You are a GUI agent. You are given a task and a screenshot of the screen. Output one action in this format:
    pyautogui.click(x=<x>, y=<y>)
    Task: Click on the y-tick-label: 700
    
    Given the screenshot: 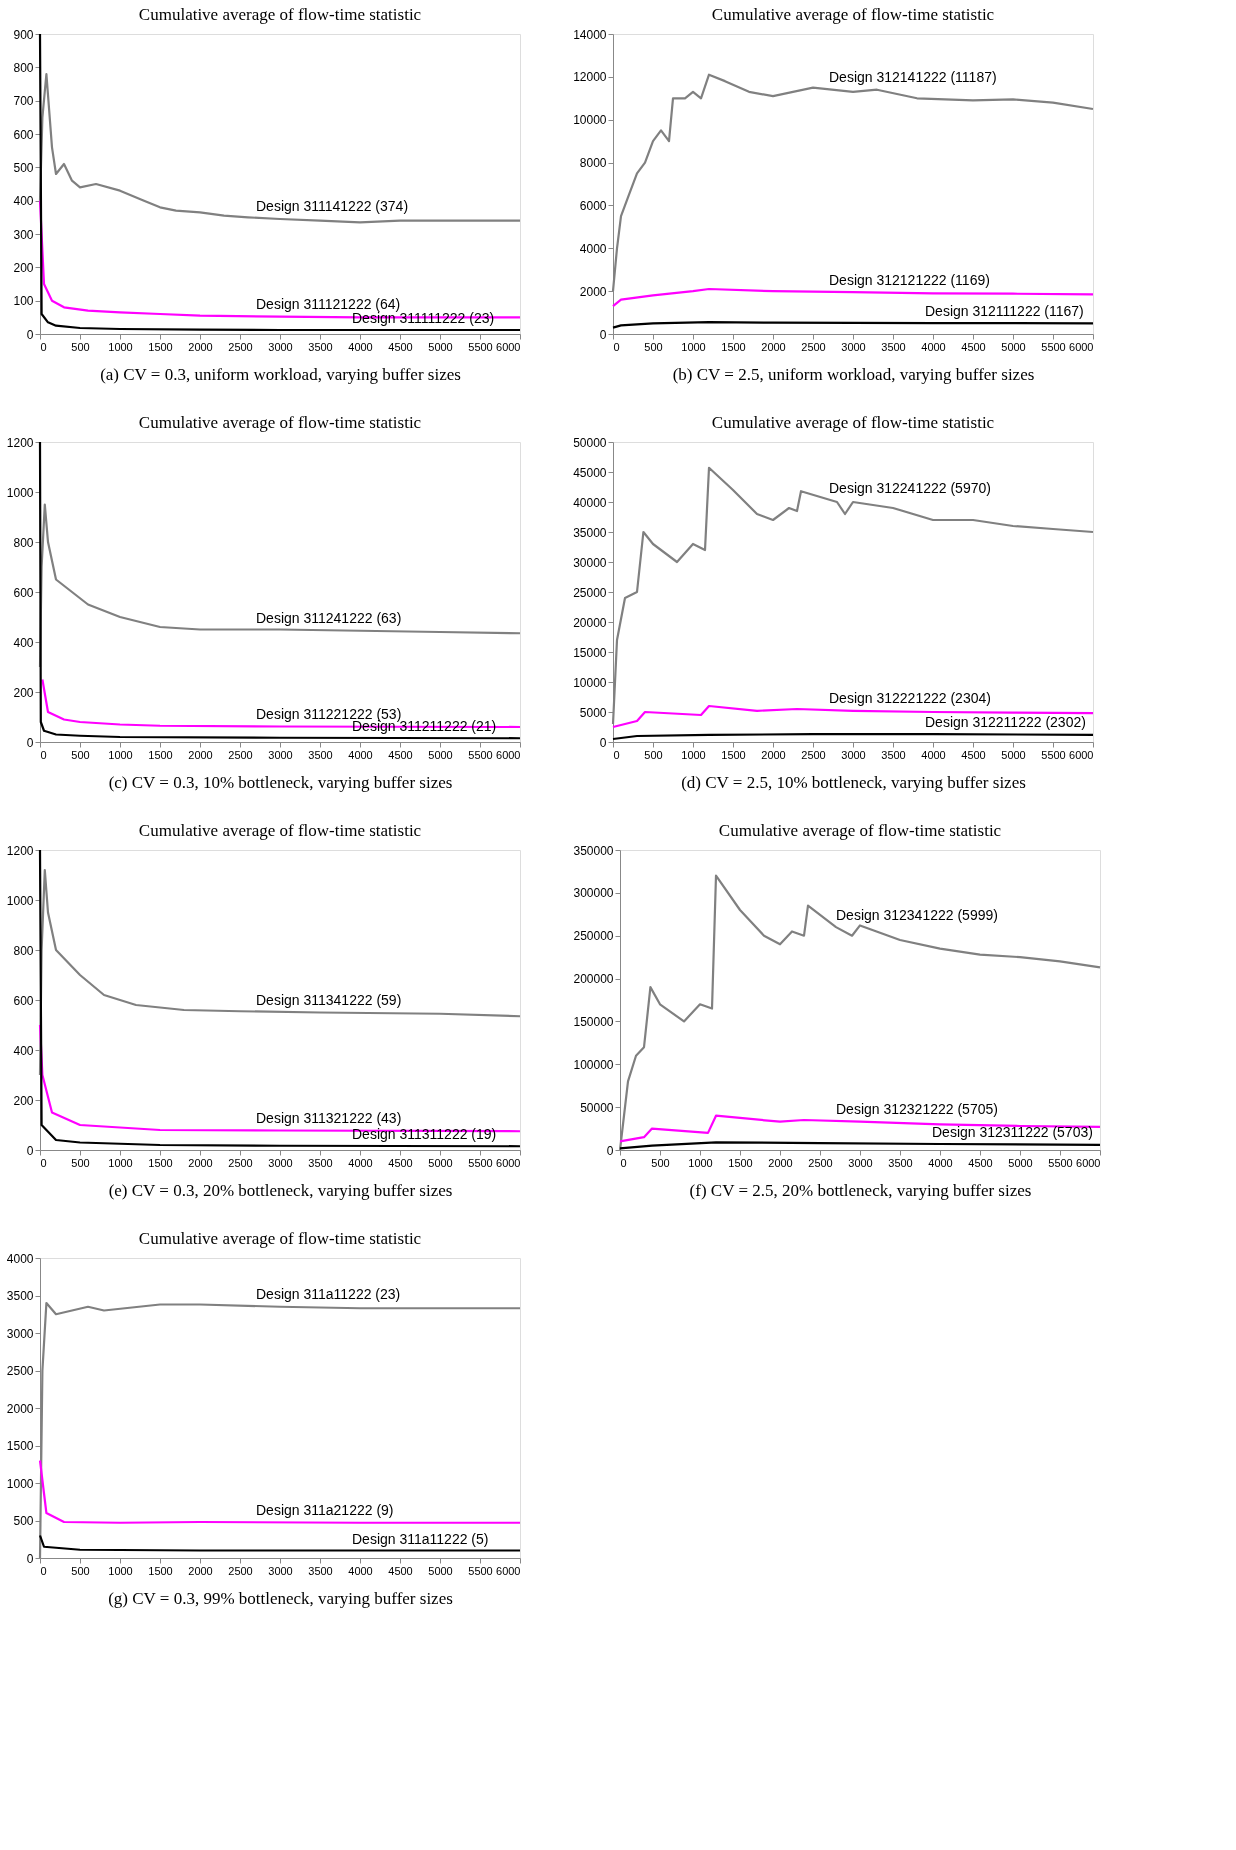 What is the action you would take?
    pyautogui.click(x=23, y=101)
    